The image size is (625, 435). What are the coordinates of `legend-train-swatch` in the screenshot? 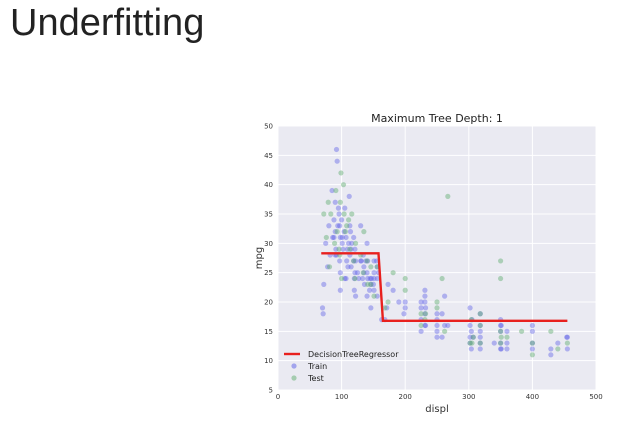 It's located at (294, 366).